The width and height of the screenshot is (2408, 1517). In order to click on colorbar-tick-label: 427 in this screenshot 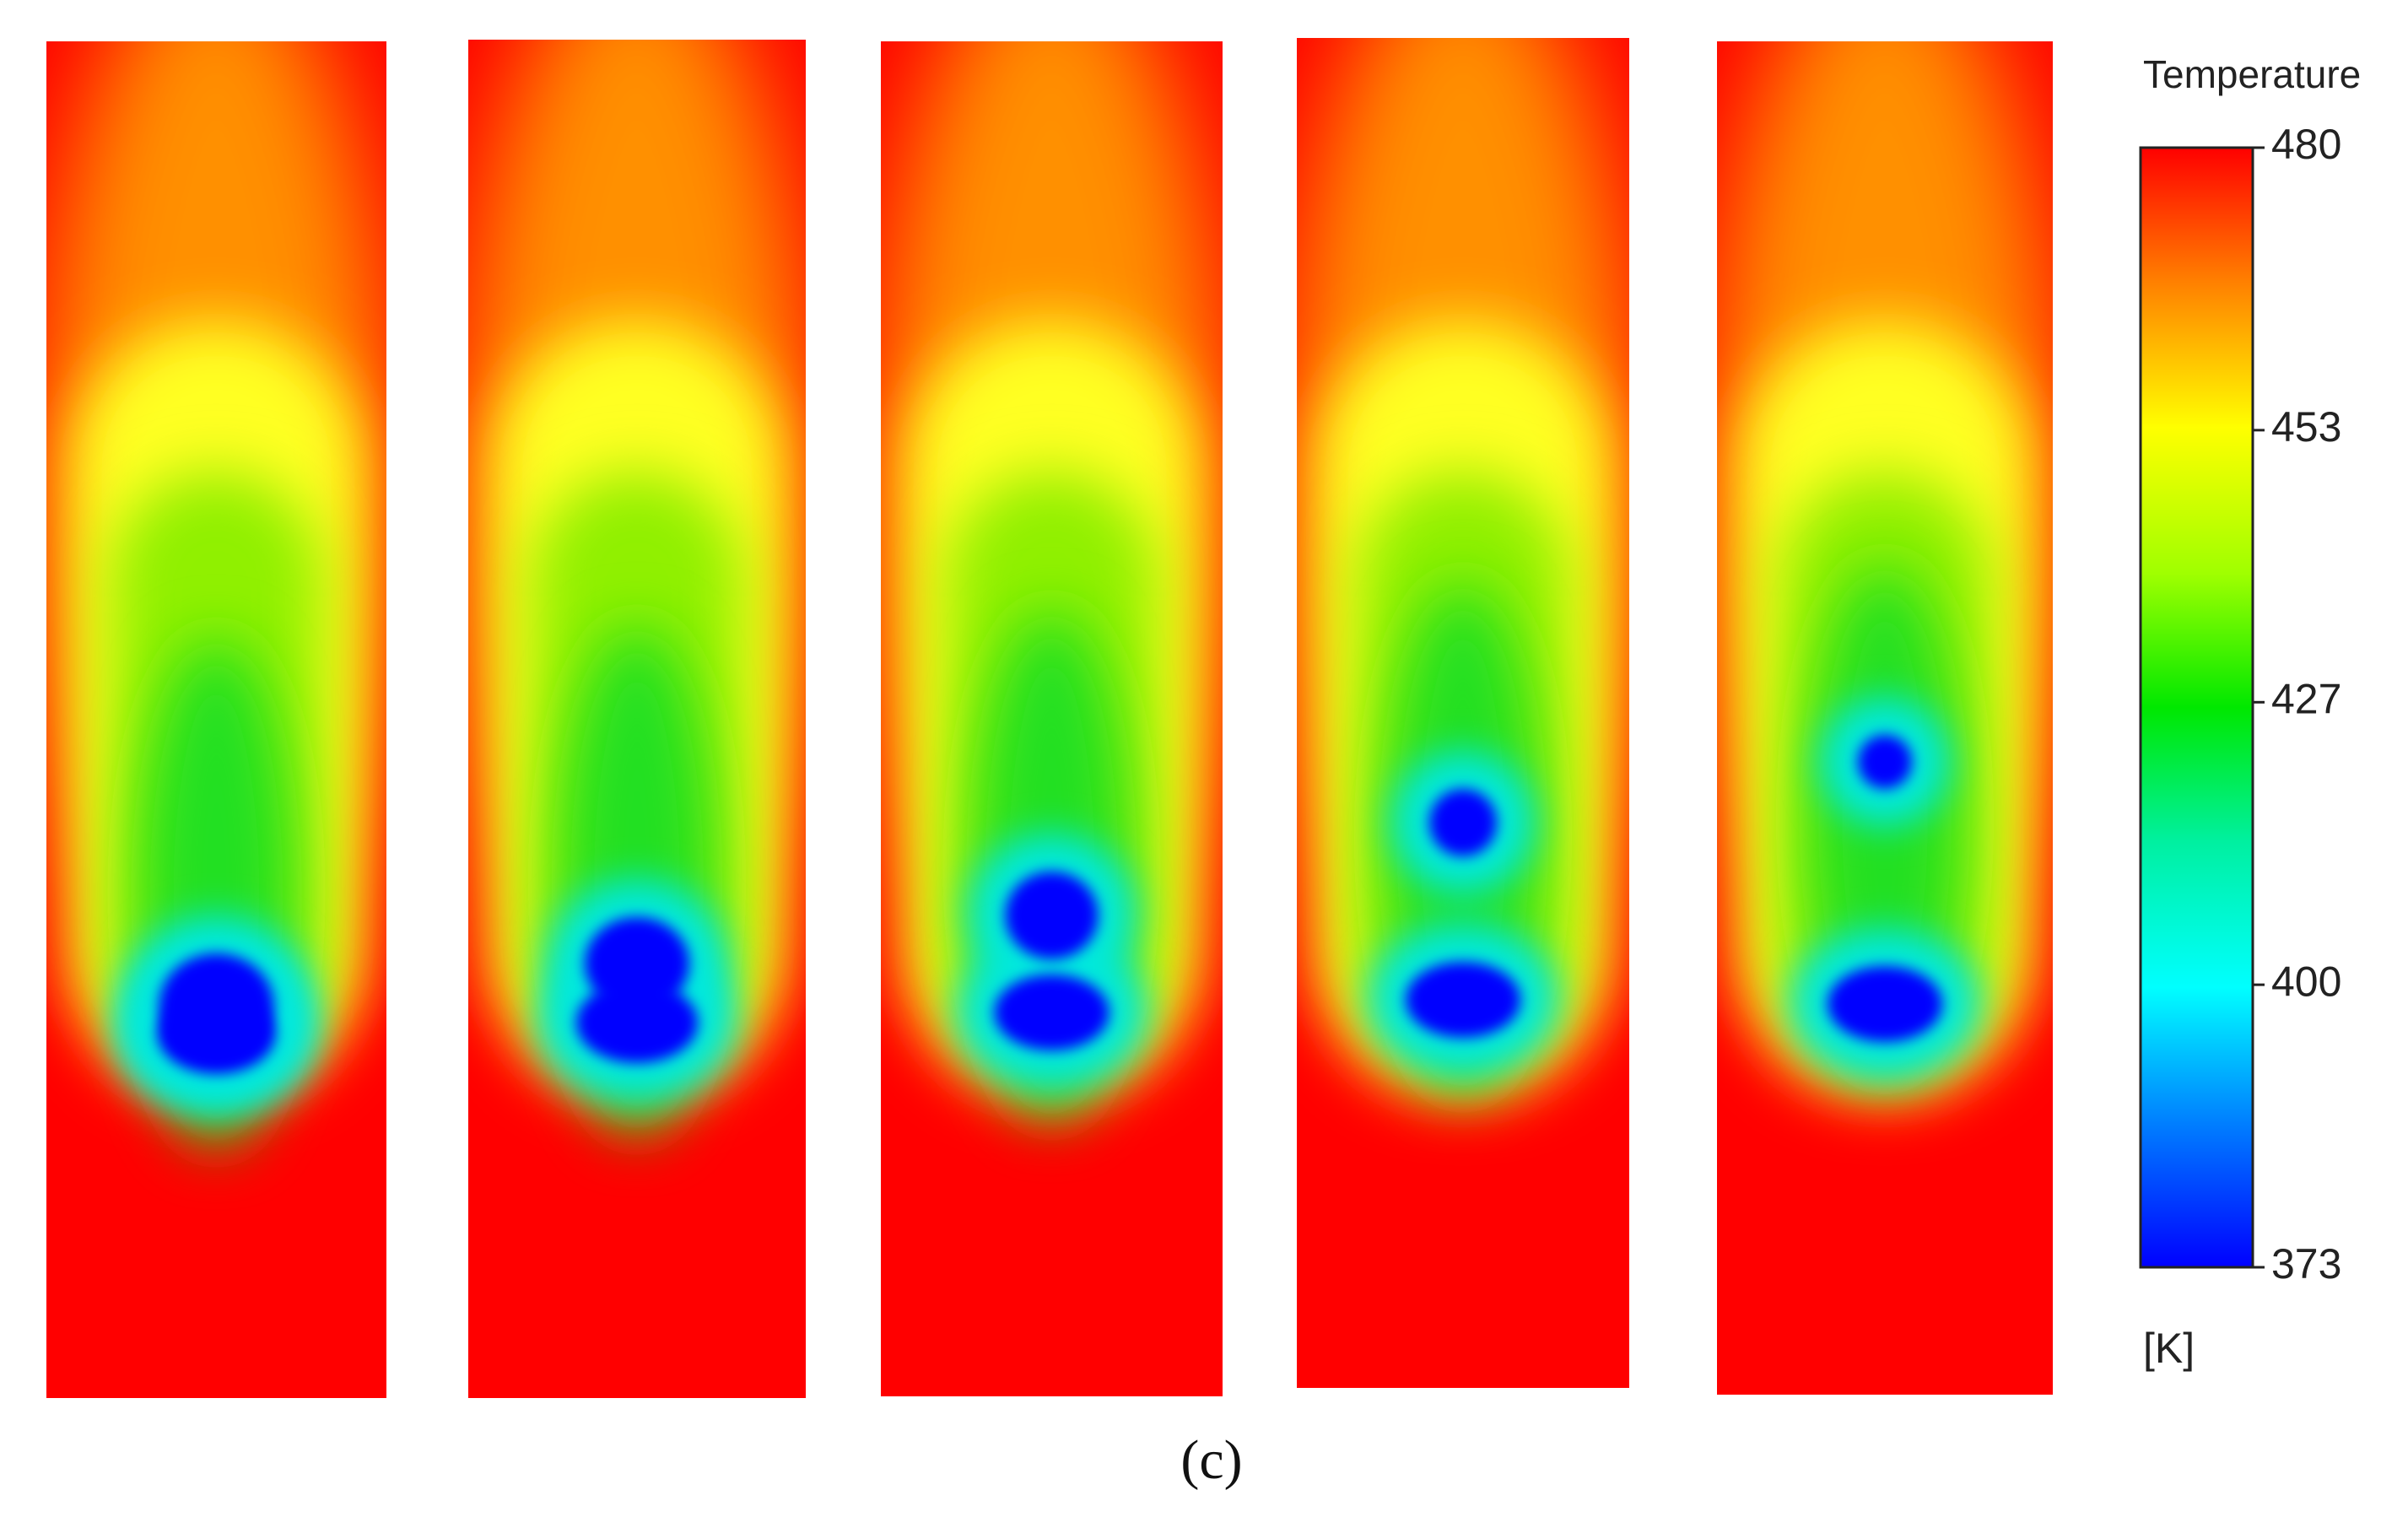, I will do `click(2306, 700)`.